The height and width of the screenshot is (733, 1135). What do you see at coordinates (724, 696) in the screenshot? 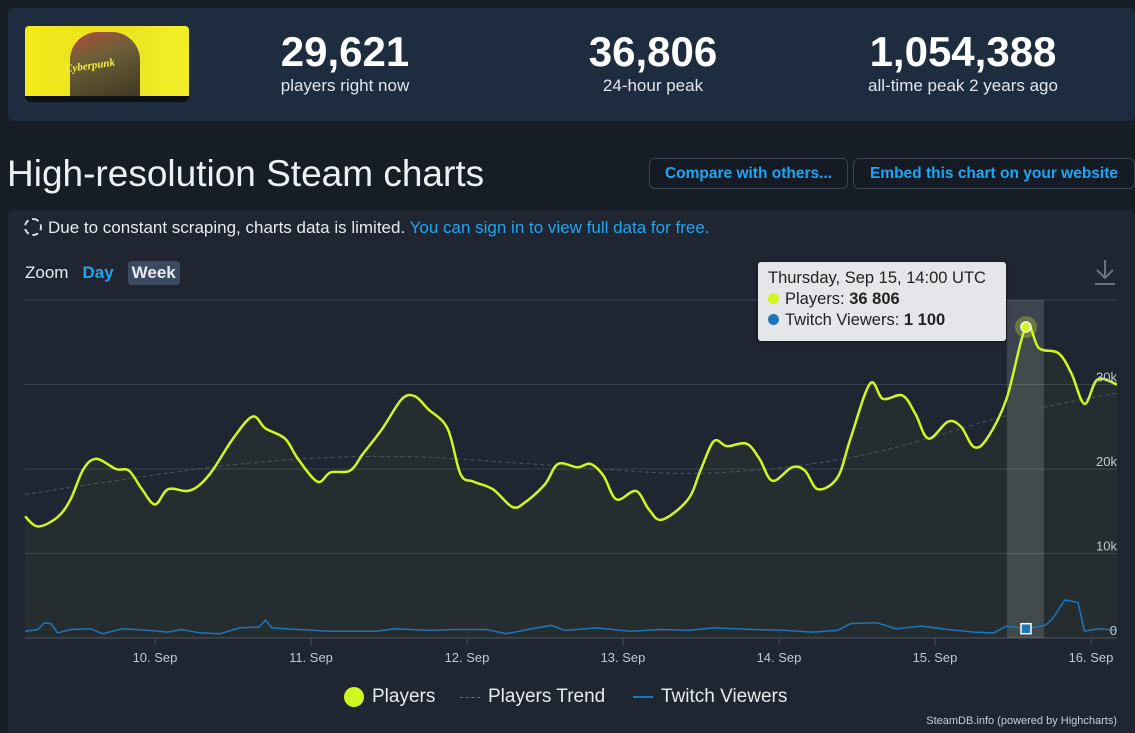
I see `legend-label: Twitch Viewers` at bounding box center [724, 696].